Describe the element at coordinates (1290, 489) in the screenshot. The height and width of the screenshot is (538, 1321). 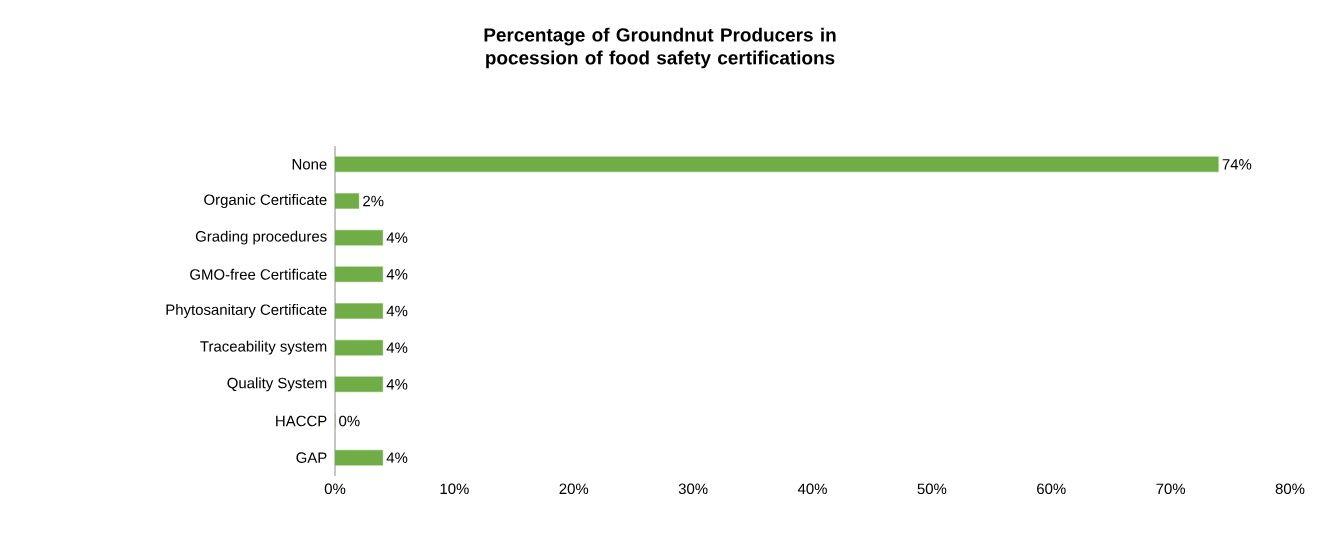
I see `x-tick-label: 80%` at that location.